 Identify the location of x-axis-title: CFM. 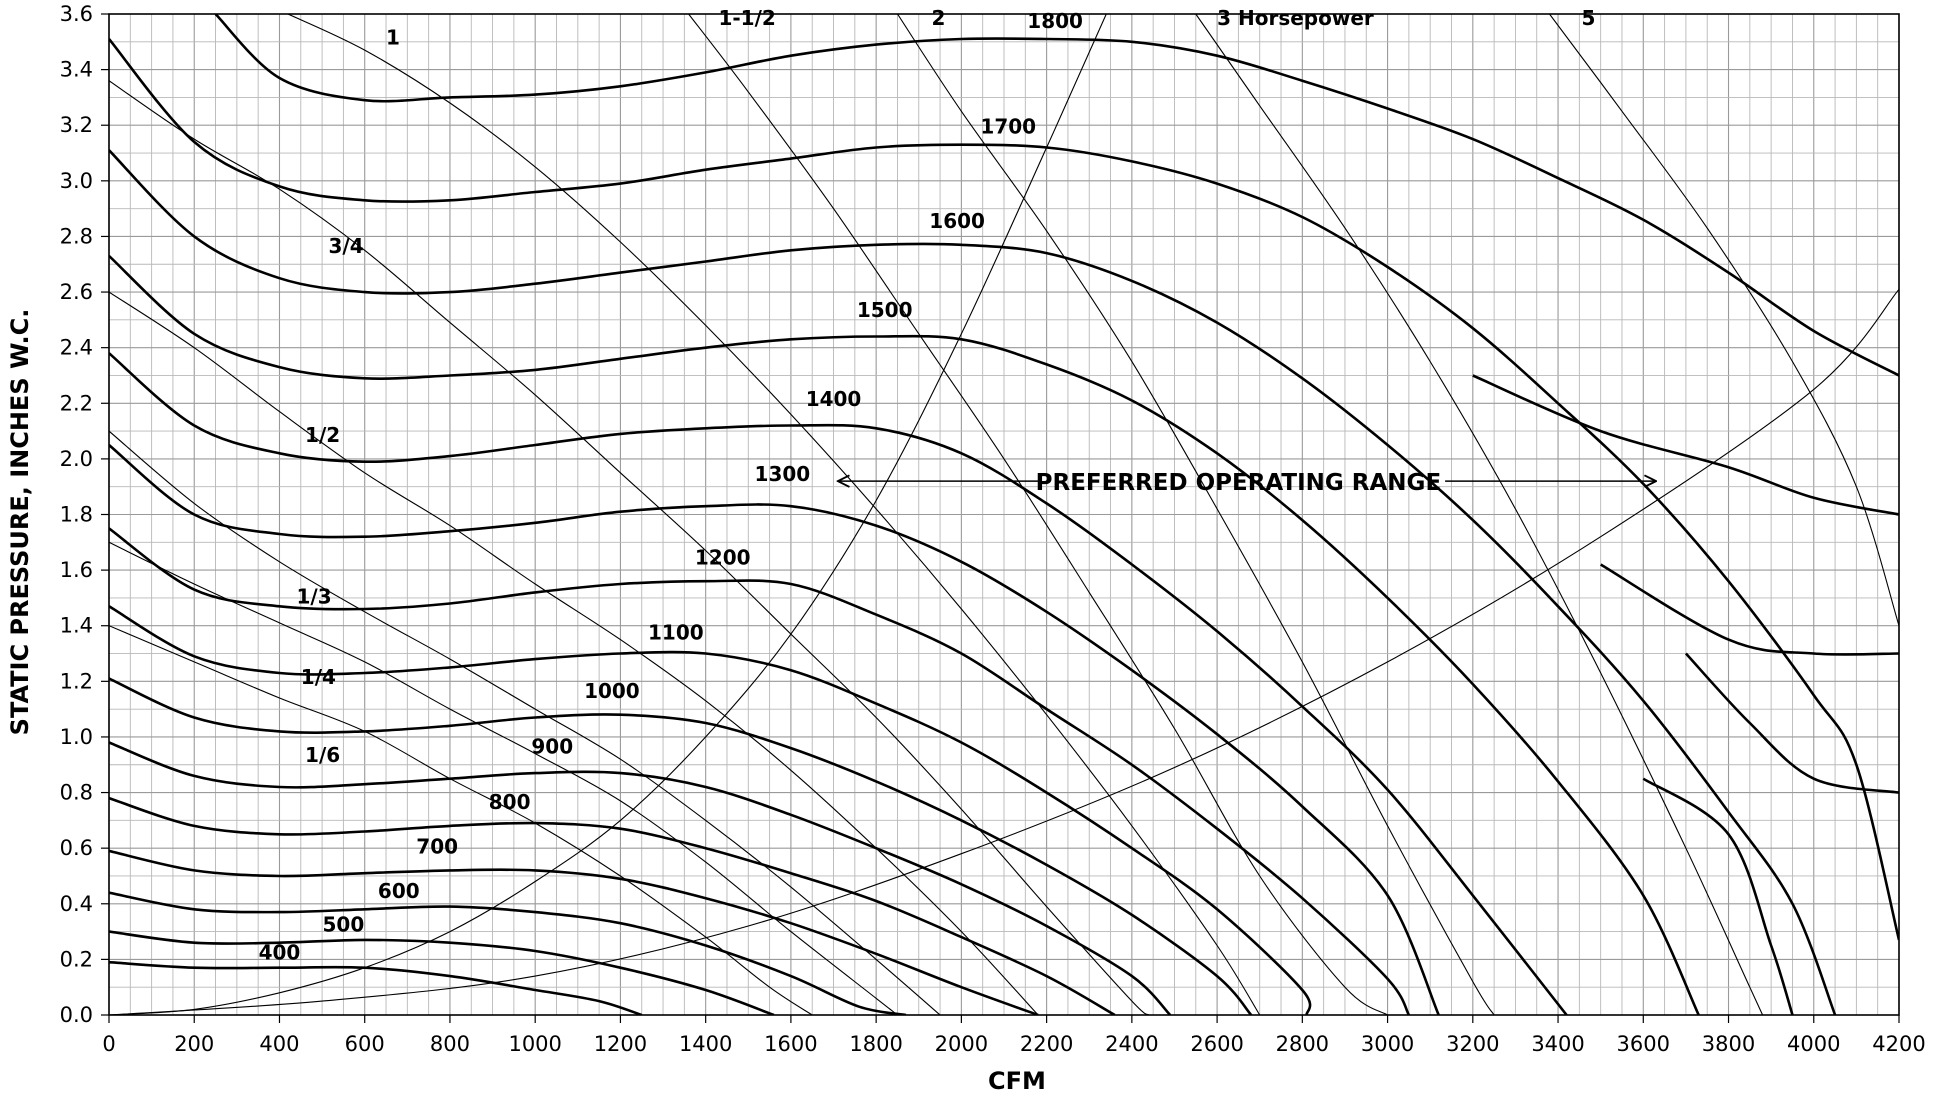
(1017, 1081).